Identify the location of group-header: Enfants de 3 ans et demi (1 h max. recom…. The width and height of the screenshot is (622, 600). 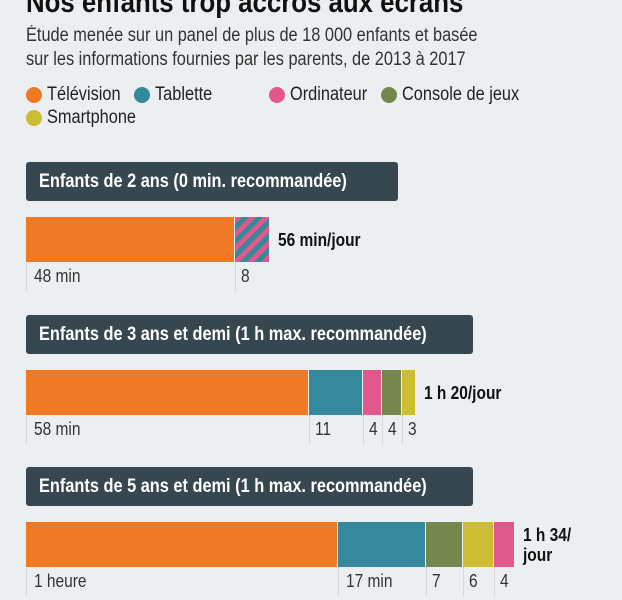
(249, 334).